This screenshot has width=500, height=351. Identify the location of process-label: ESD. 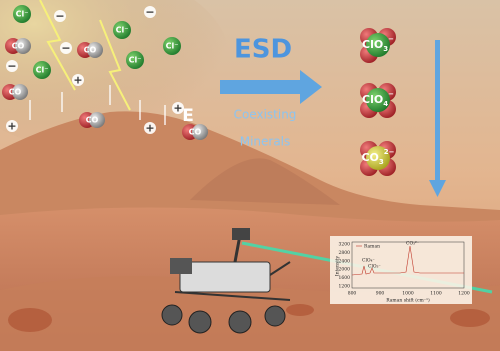
(263, 50).